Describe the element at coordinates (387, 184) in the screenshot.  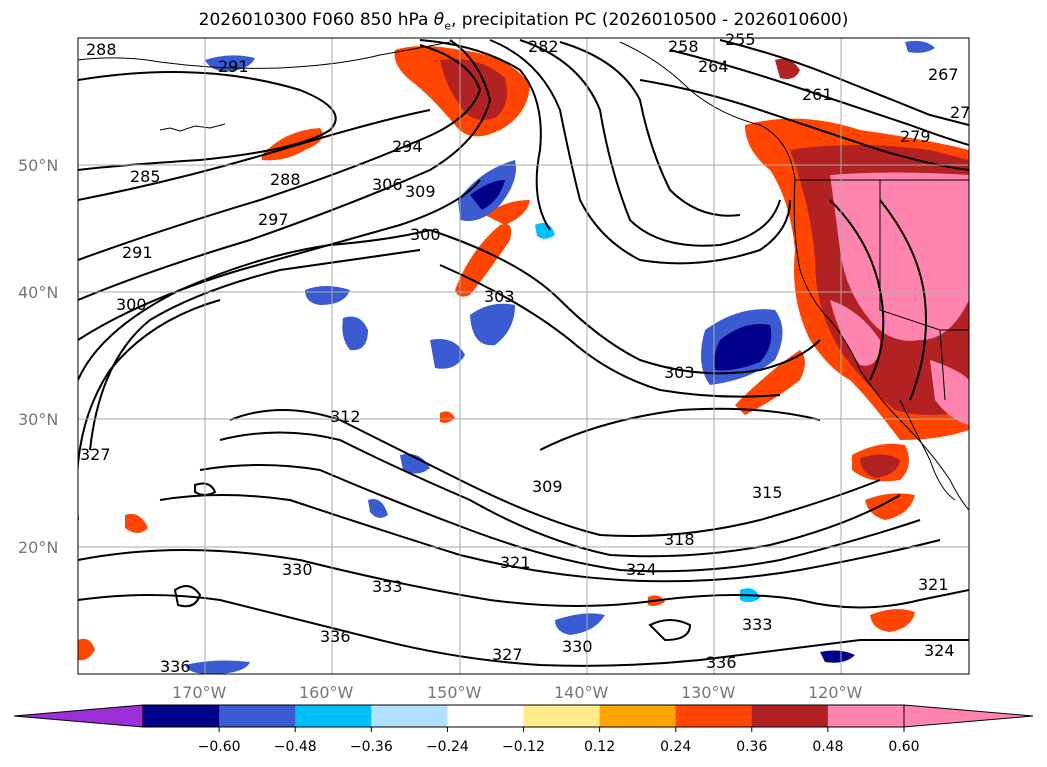
I see `contour-label: 306` at that location.